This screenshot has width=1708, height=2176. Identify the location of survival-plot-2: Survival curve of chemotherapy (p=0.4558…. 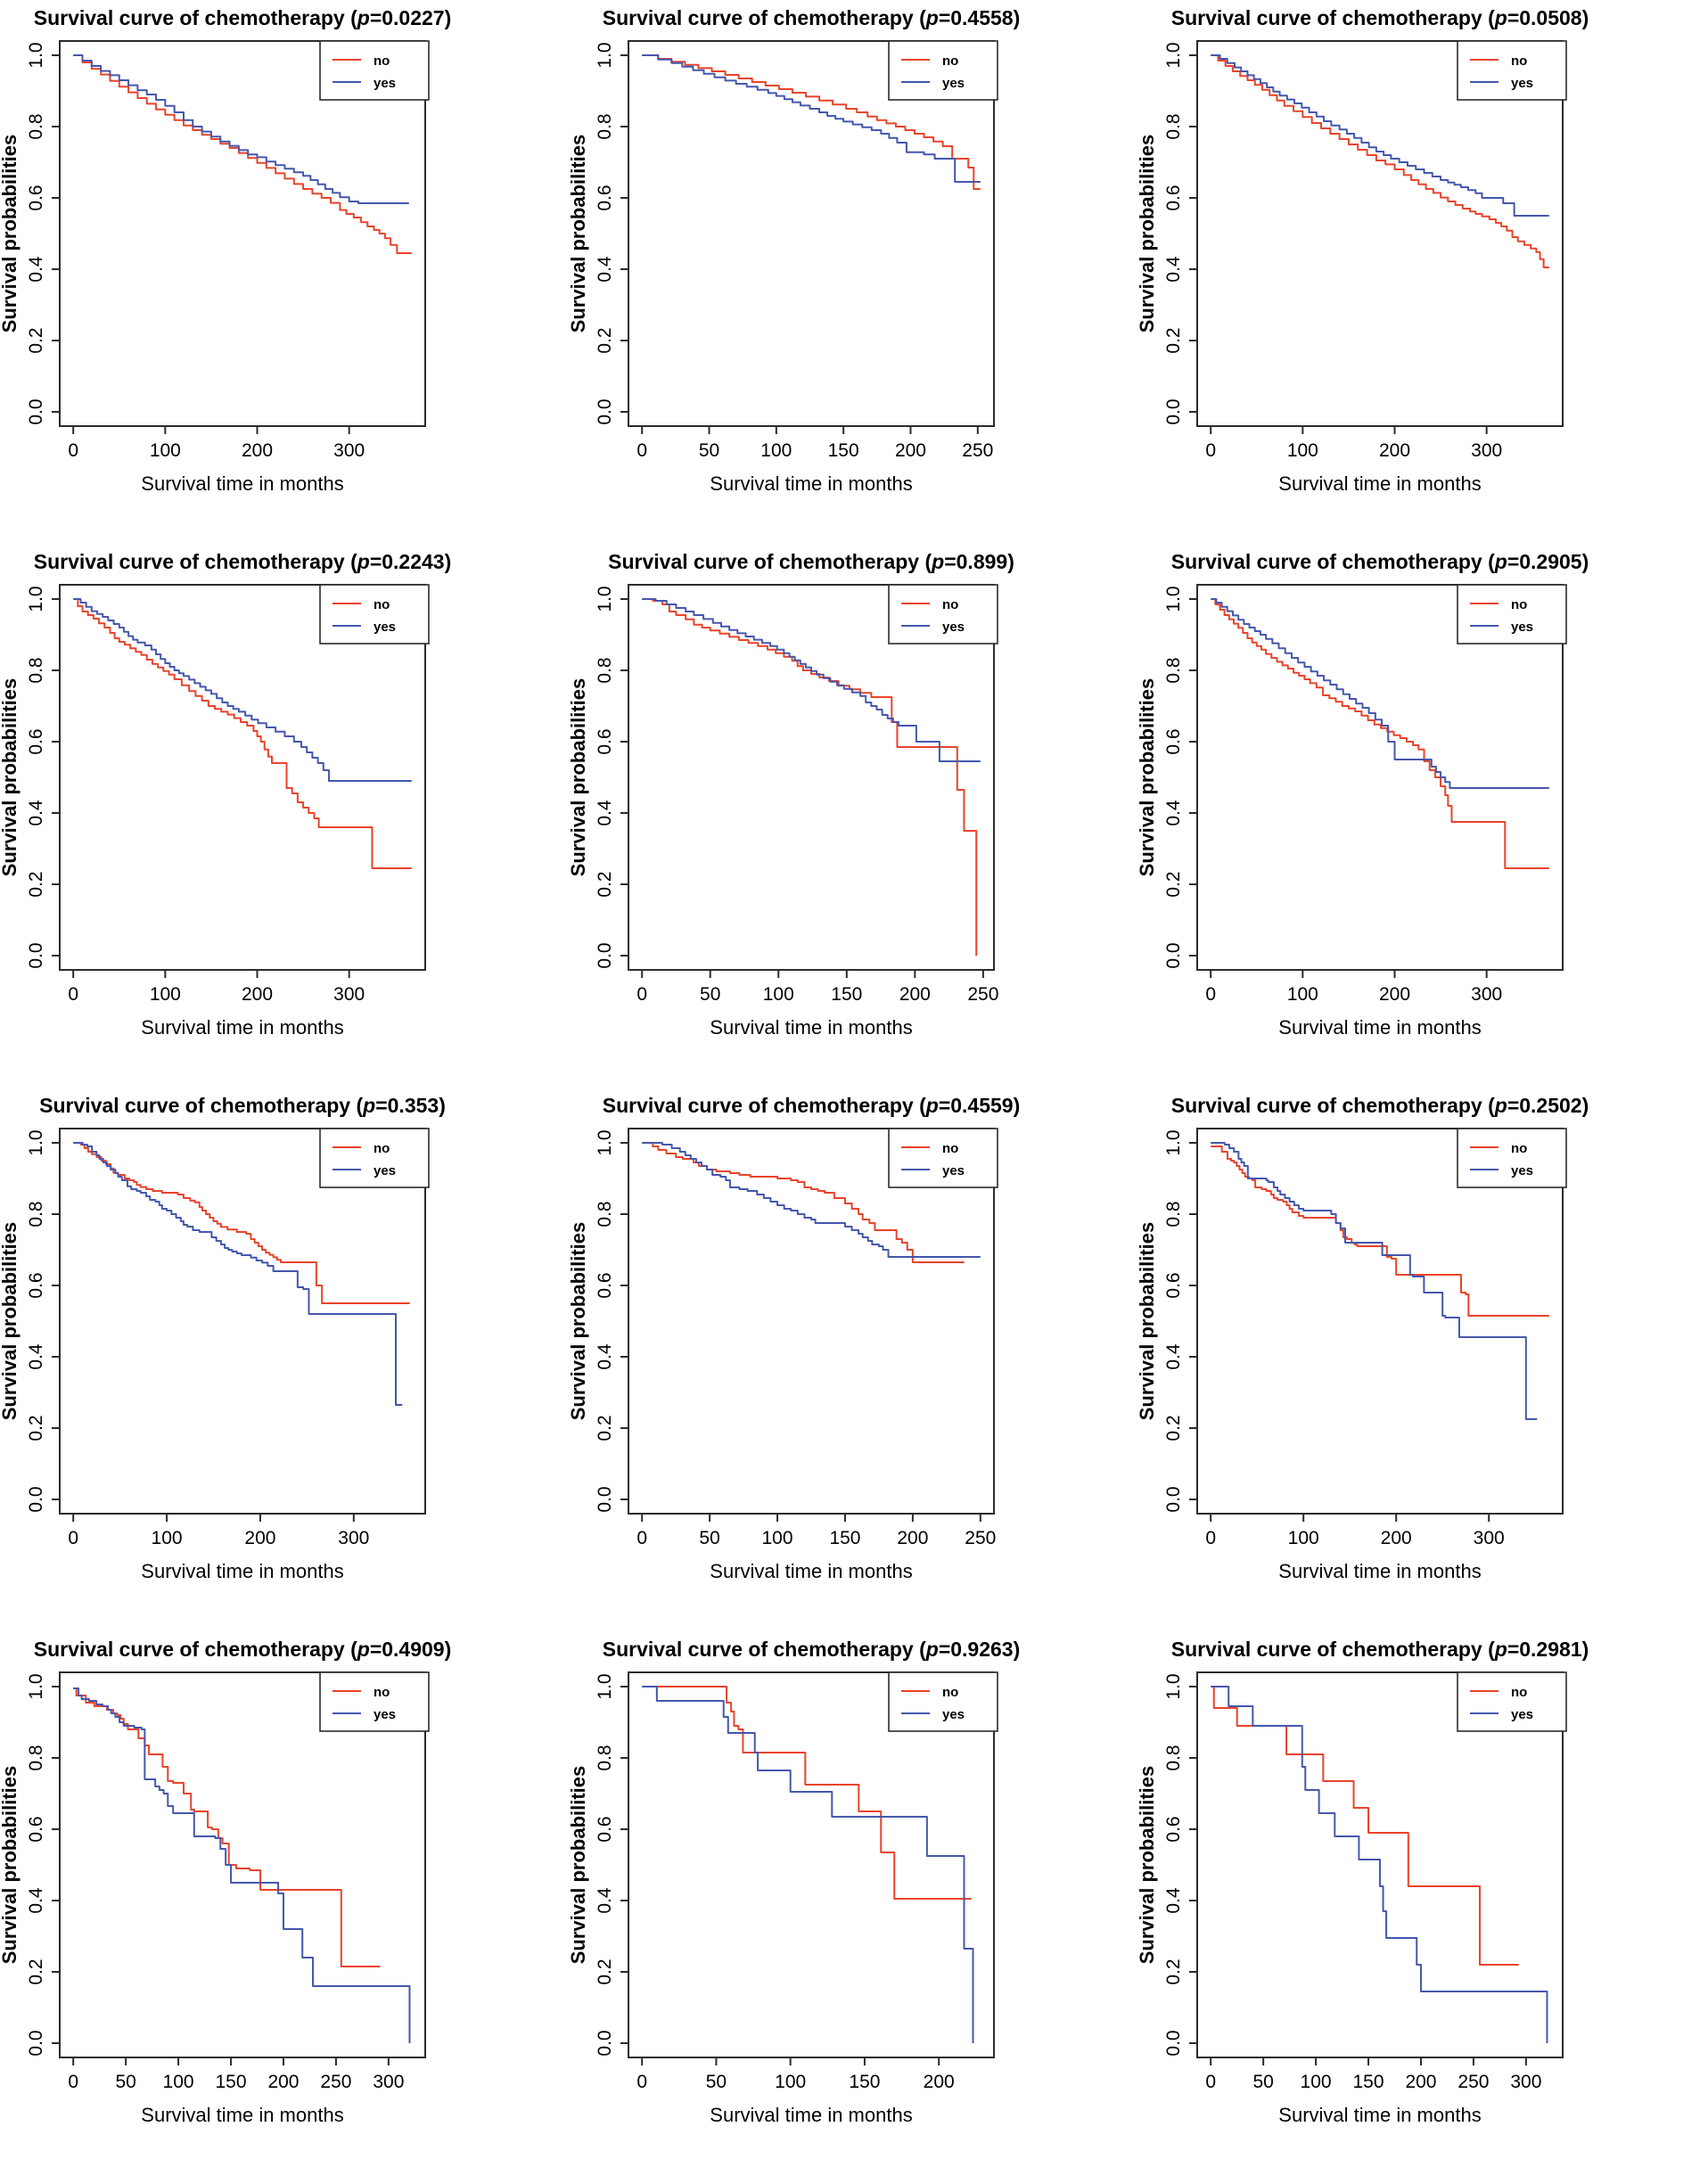
(853, 272).